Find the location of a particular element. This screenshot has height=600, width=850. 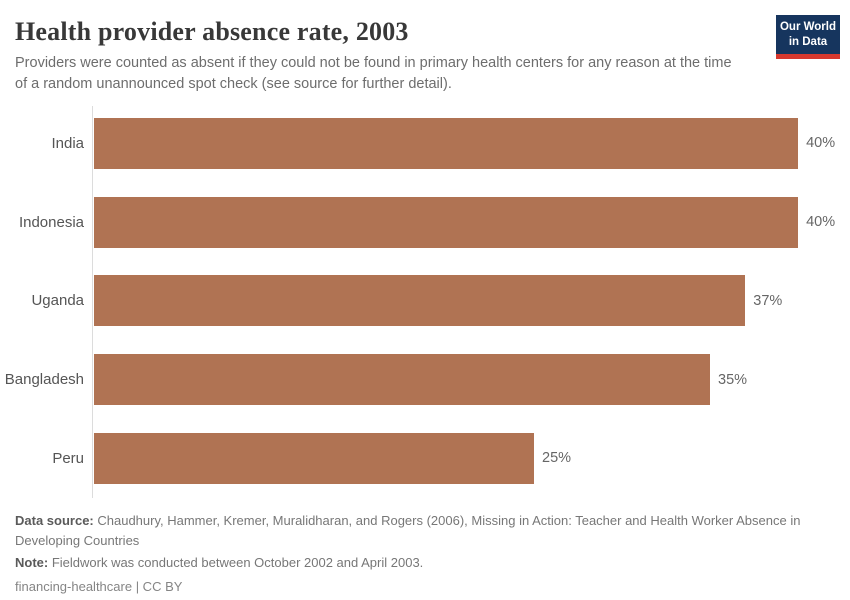

chart-row: Bangladesh 35% is located at coordinates (425, 379).